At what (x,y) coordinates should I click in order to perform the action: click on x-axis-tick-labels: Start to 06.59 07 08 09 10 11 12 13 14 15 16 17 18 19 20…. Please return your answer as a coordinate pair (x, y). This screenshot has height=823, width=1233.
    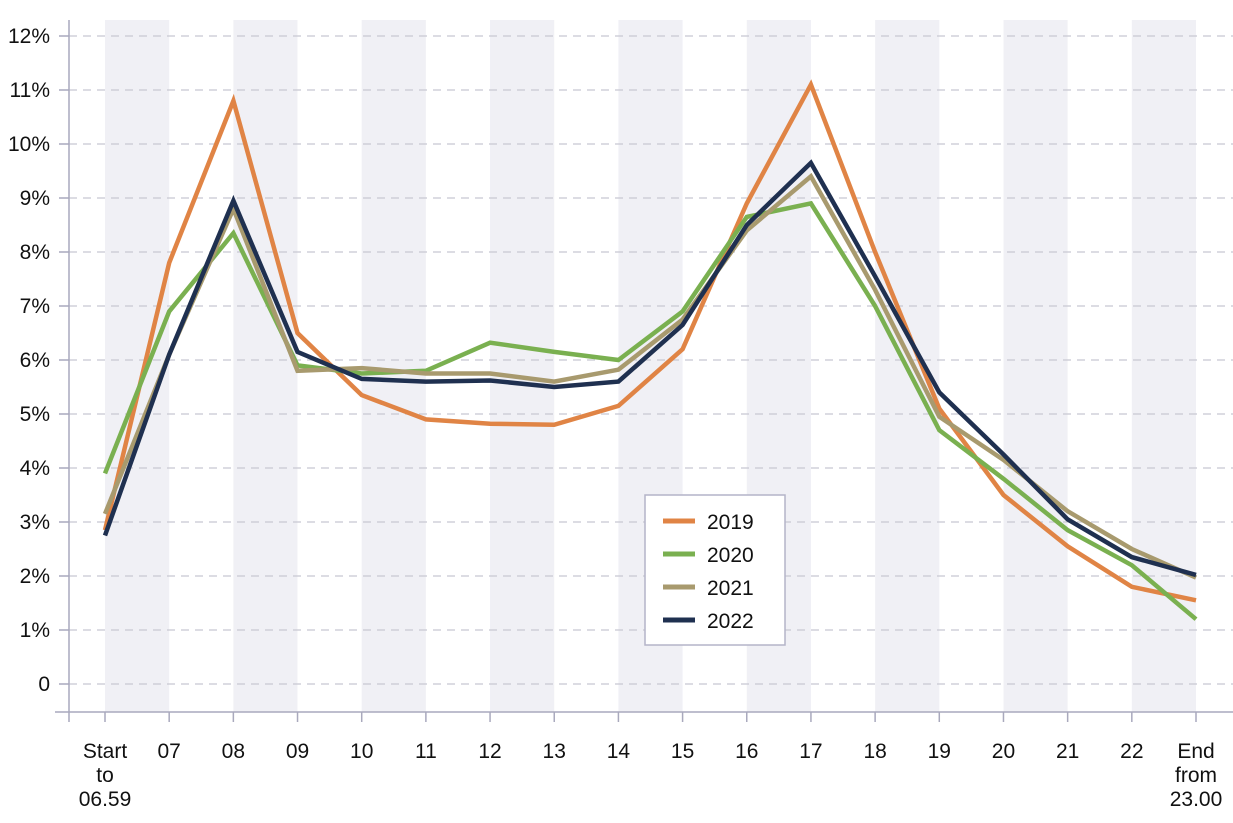
    Looking at the image, I should click on (651, 775).